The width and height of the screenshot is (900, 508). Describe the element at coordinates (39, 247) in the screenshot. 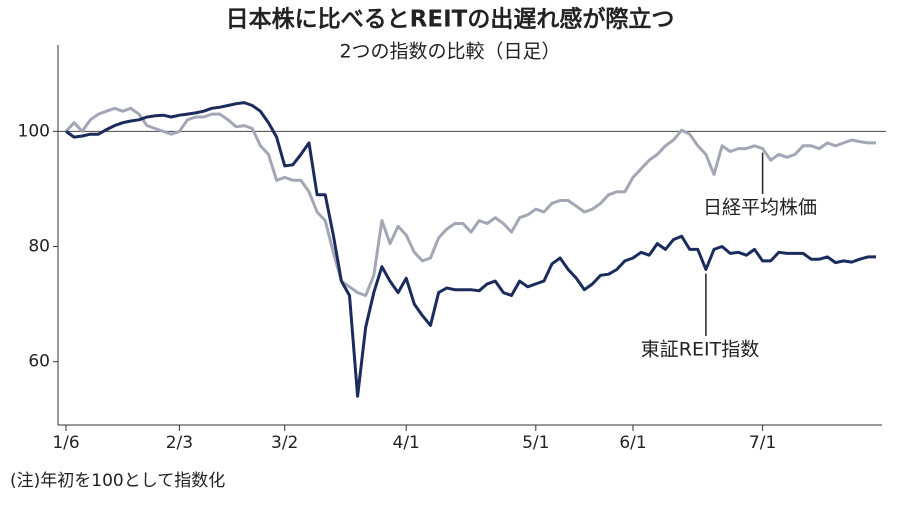

I see `y-tick-label: 80` at that location.